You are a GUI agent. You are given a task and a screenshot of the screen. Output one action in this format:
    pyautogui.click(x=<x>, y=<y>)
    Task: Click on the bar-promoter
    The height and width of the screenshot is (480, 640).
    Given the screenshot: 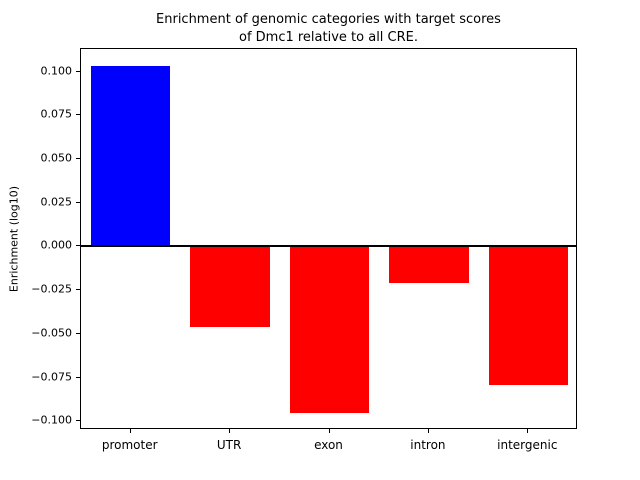 What is the action you would take?
    pyautogui.click(x=130, y=156)
    